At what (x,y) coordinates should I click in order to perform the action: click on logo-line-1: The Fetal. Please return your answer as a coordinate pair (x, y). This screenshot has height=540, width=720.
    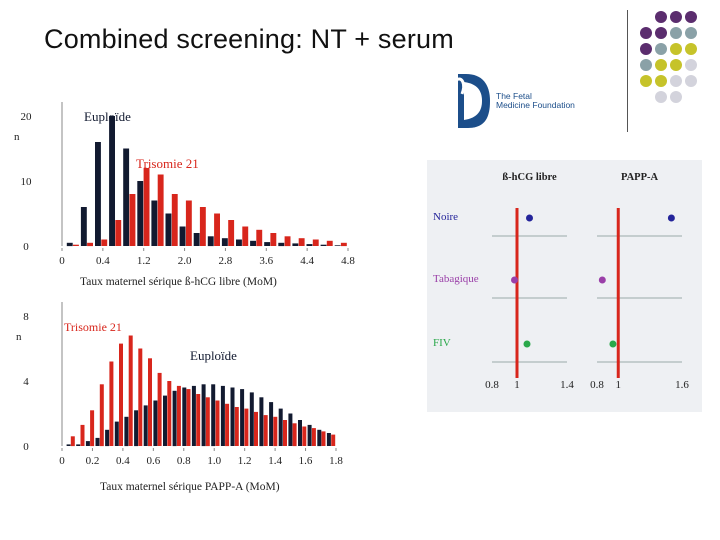
    Looking at the image, I should click on (514, 96).